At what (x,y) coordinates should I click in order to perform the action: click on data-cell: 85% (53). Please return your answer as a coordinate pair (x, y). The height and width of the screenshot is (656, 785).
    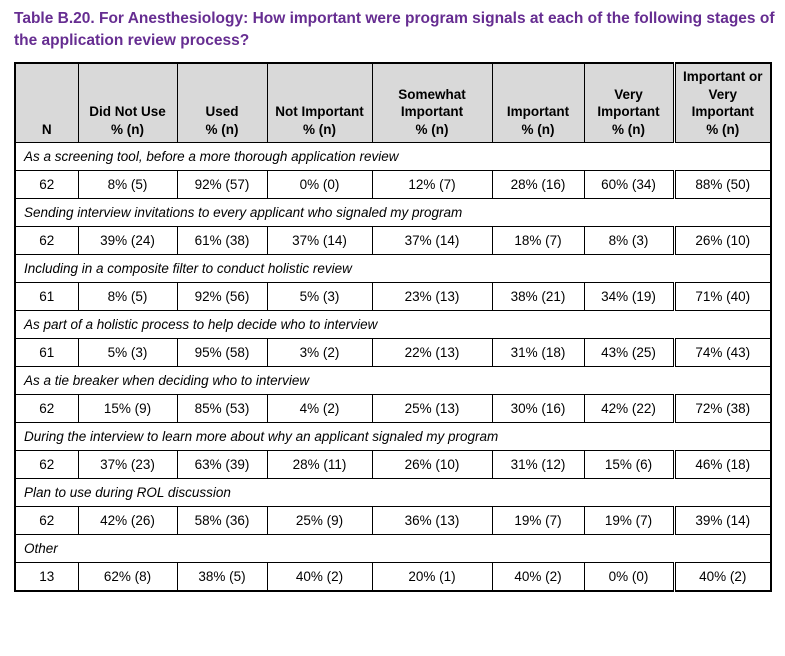
    Looking at the image, I should click on (222, 409).